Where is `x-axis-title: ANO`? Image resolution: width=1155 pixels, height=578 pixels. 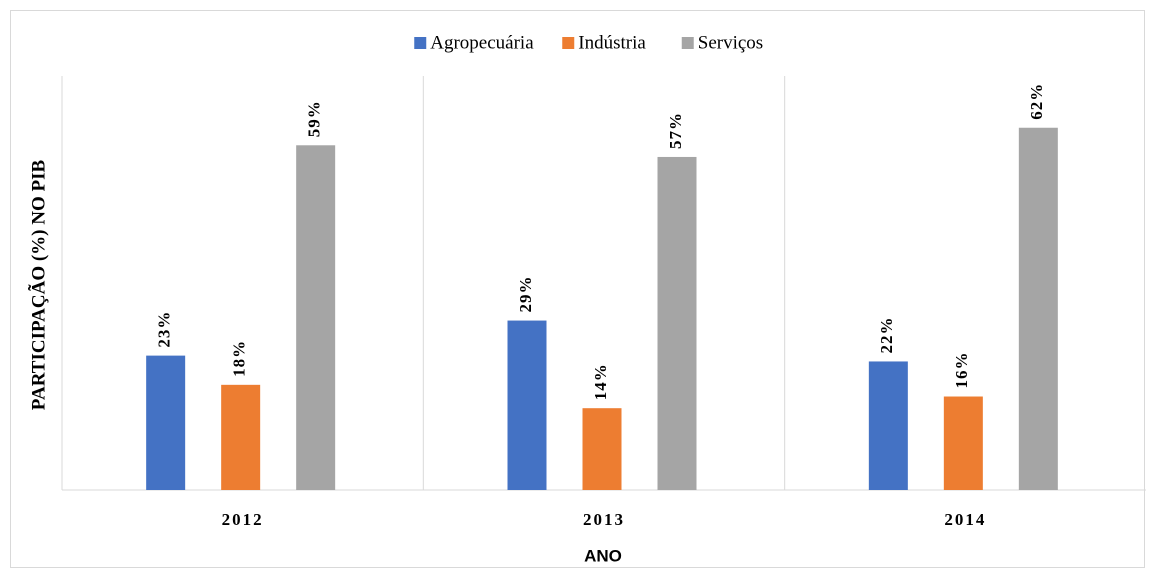 x-axis-title: ANO is located at coordinates (603, 555).